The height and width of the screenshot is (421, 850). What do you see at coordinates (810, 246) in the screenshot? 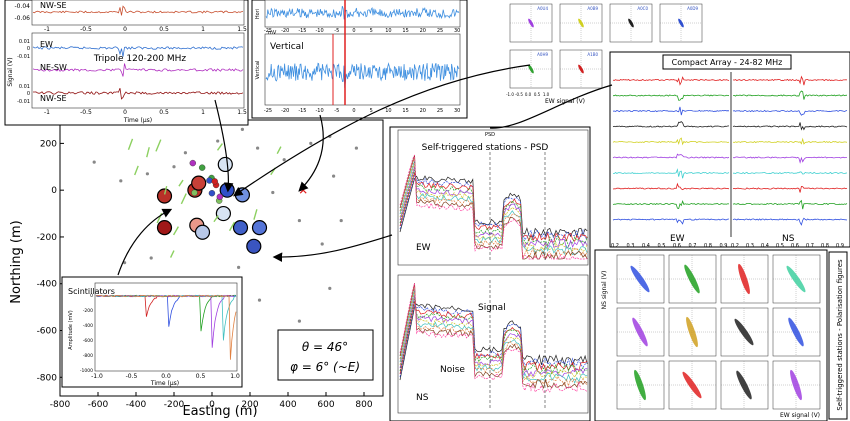
I see `compact-x-tick-label-ns: 0.7` at bounding box center [810, 246].